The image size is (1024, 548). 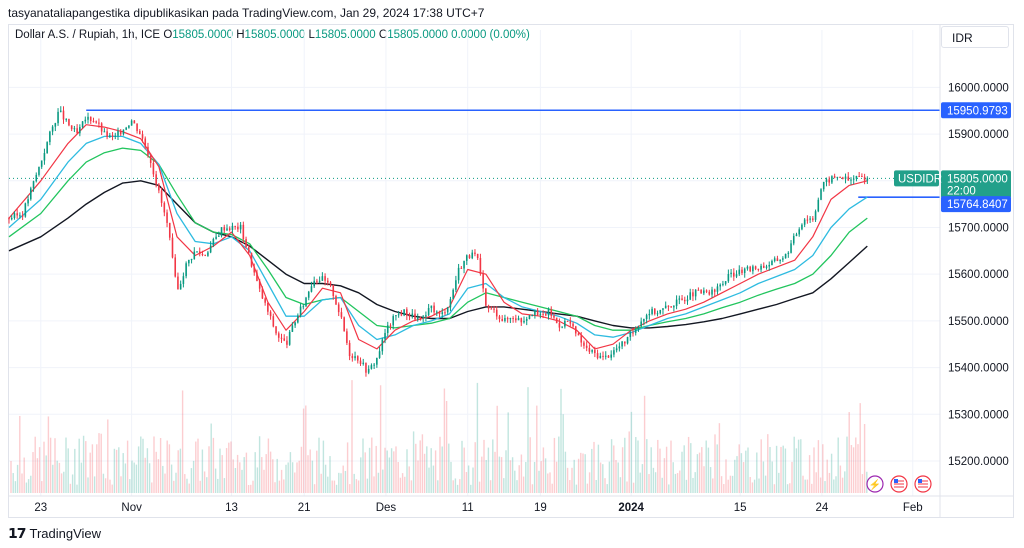 I want to click on x-tick-label: 11, so click(x=468, y=508).